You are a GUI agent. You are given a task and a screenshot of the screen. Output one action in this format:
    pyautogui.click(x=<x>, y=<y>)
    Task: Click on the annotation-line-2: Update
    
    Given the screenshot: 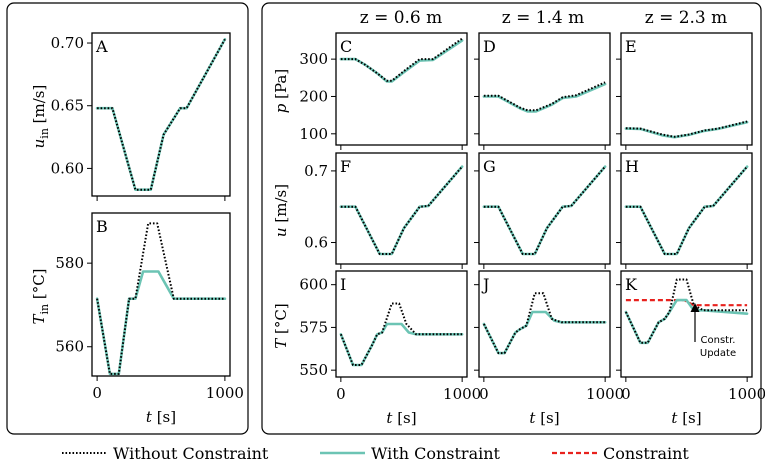 What is the action you would take?
    pyautogui.click(x=718, y=353)
    